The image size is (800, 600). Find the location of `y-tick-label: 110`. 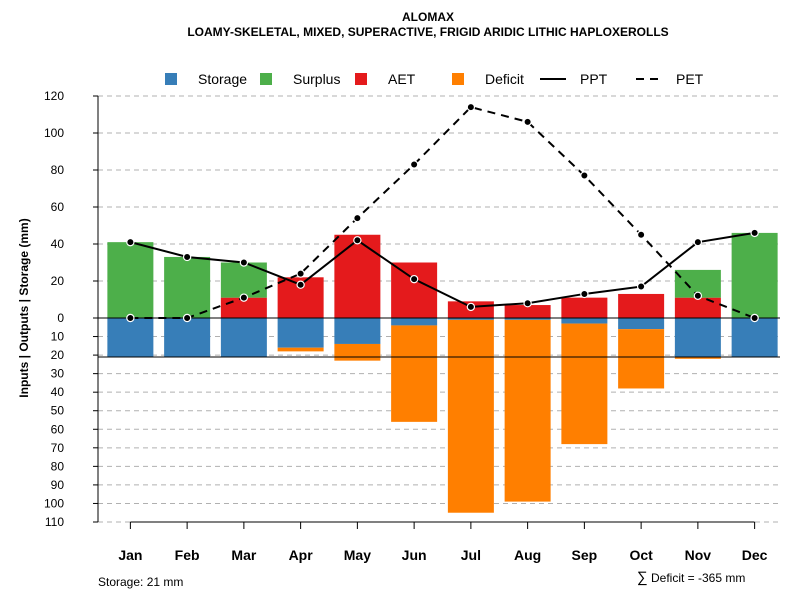

y-tick-label: 110 is located at coordinates (54, 522).